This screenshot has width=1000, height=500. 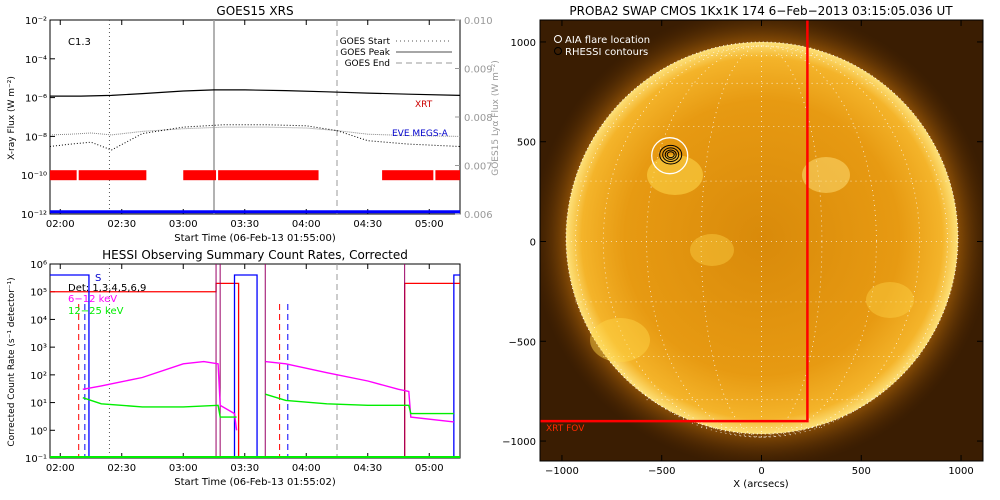 I want to click on xrs-short-series-line, so click(x=255, y=137).